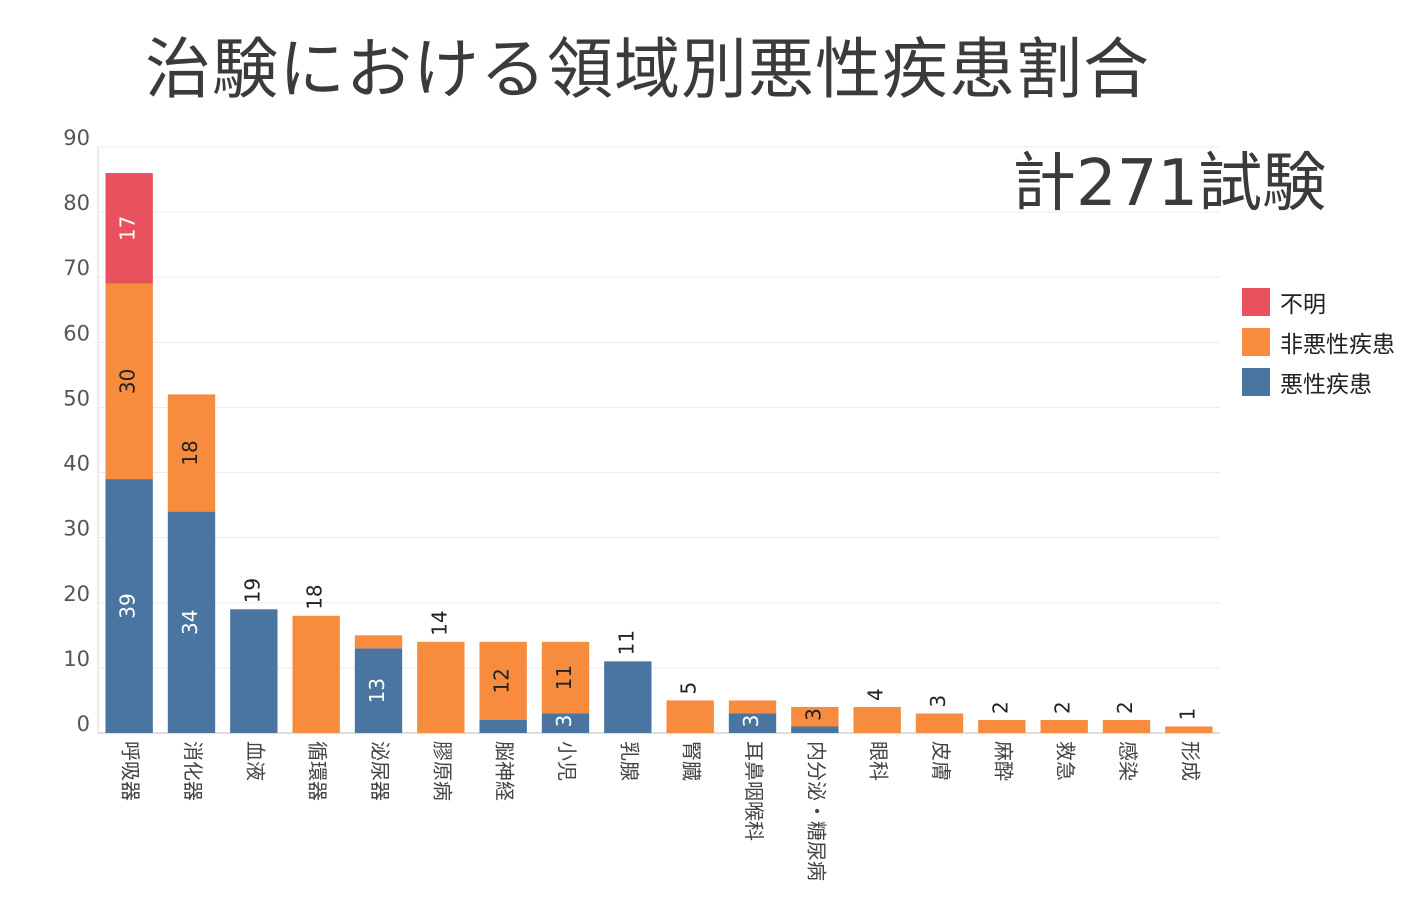 The height and width of the screenshot is (898, 1425). What do you see at coordinates (1003, 761) in the screenshot?
I see `x-tick-label: 麻酔` at bounding box center [1003, 761].